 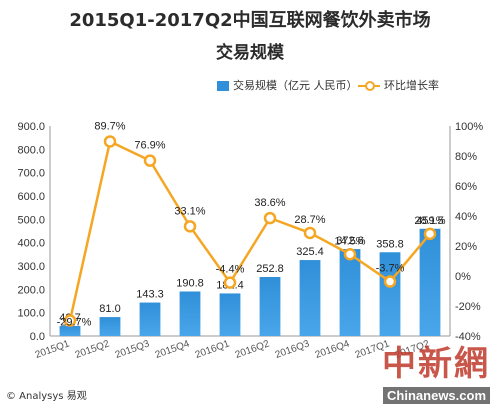 What do you see at coordinates (469, 127) in the screenshot?
I see `y-tick-label-right: 100%` at bounding box center [469, 127].